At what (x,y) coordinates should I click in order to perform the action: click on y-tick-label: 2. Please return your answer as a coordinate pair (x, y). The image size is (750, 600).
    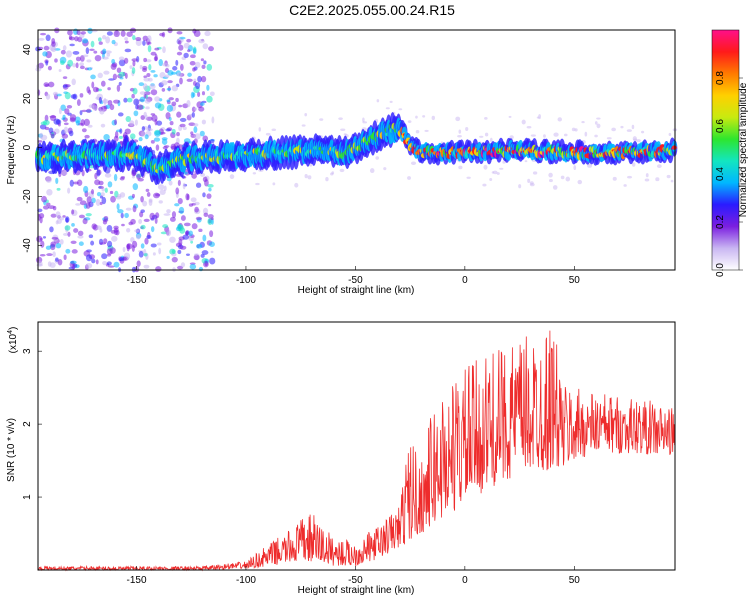
    Looking at the image, I should click on (27, 424).